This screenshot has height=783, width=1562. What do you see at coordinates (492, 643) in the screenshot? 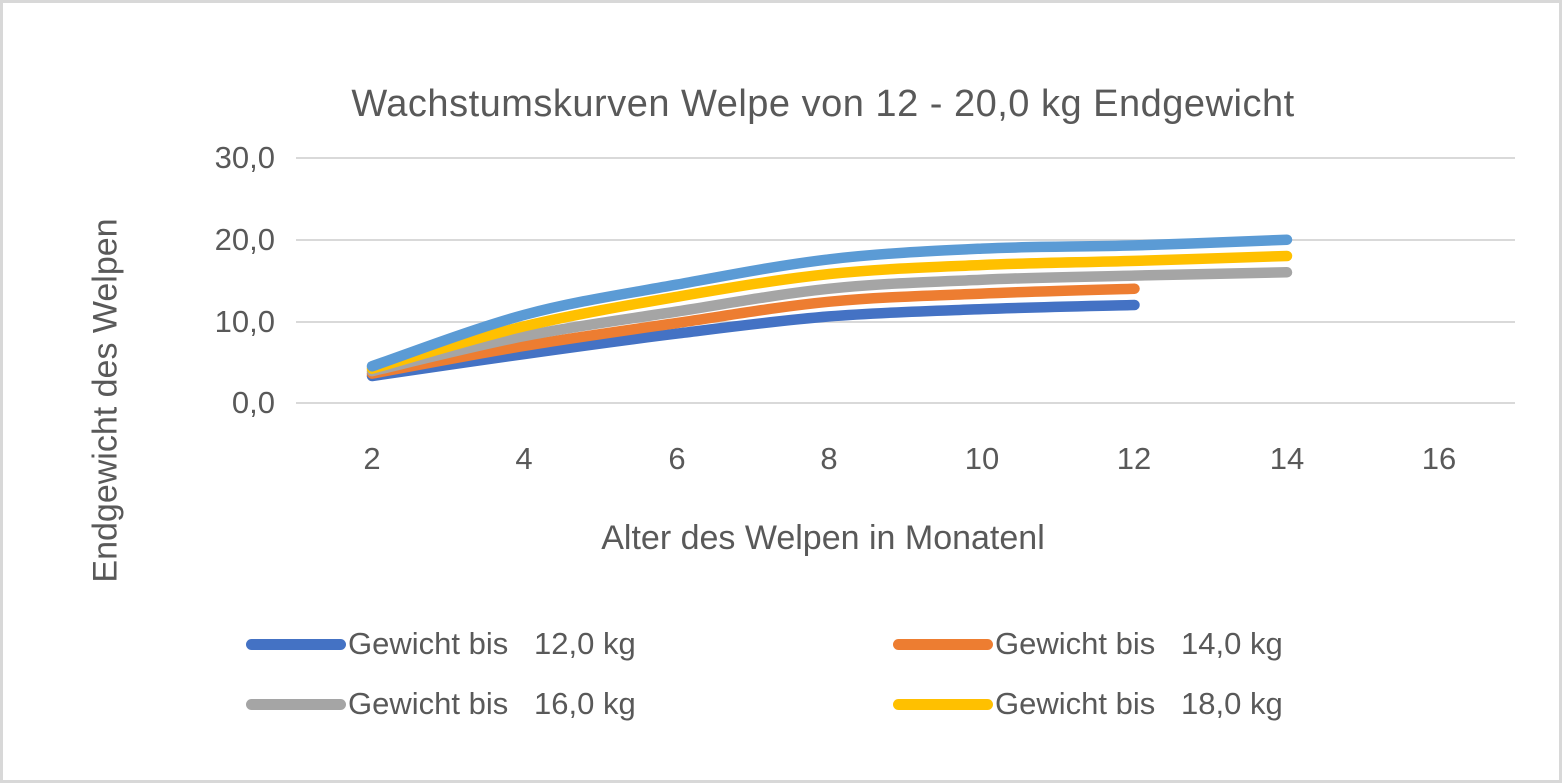
I see `legend-label: Gewicht bis 12,0 kg` at bounding box center [492, 643].